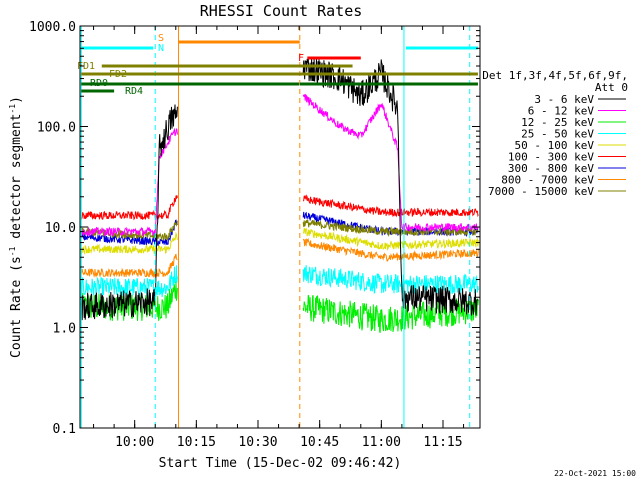 The height and width of the screenshot is (480, 640). Describe the element at coordinates (557, 134) in the screenshot. I see `legend-label: 25 - 50 keV` at that location.